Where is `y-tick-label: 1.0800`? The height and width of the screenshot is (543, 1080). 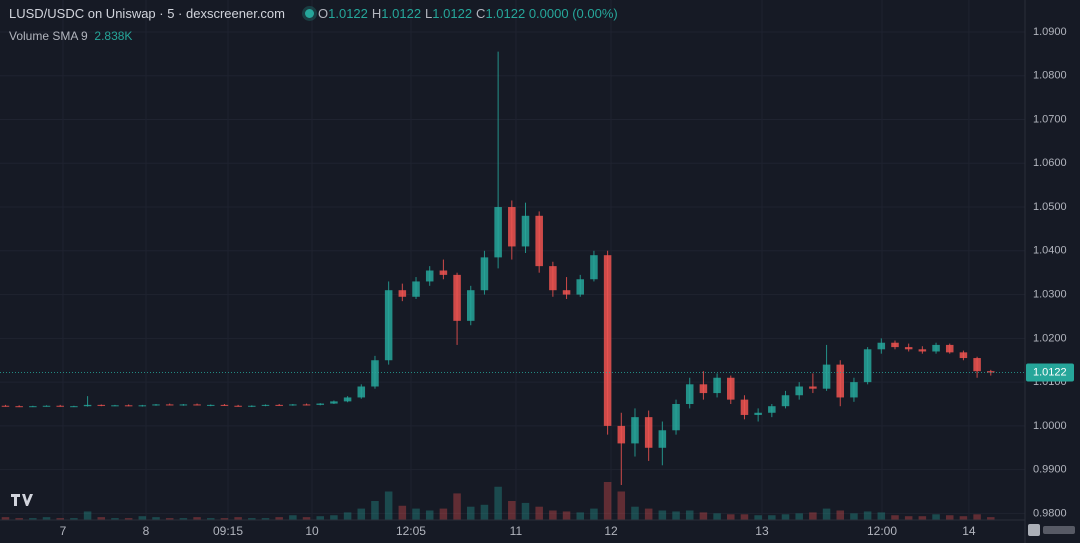 y-tick-label: 1.0800 is located at coordinates (1050, 76).